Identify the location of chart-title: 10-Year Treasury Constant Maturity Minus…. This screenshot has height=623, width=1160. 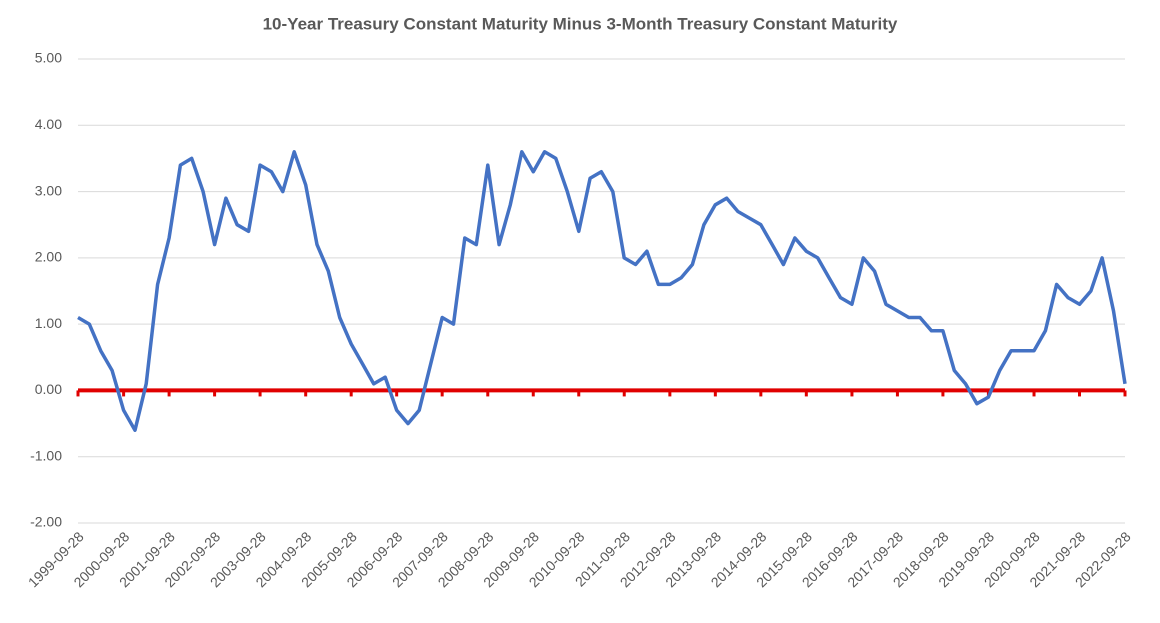
(580, 23).